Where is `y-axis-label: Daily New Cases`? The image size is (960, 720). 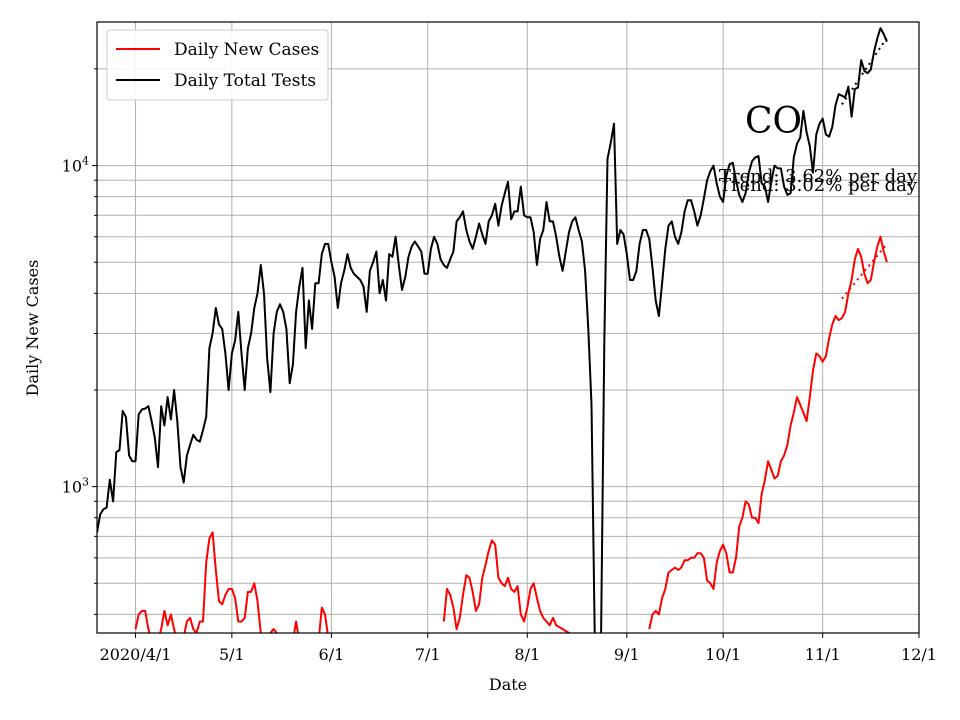 y-axis-label: Daily New Cases is located at coordinates (32, 328).